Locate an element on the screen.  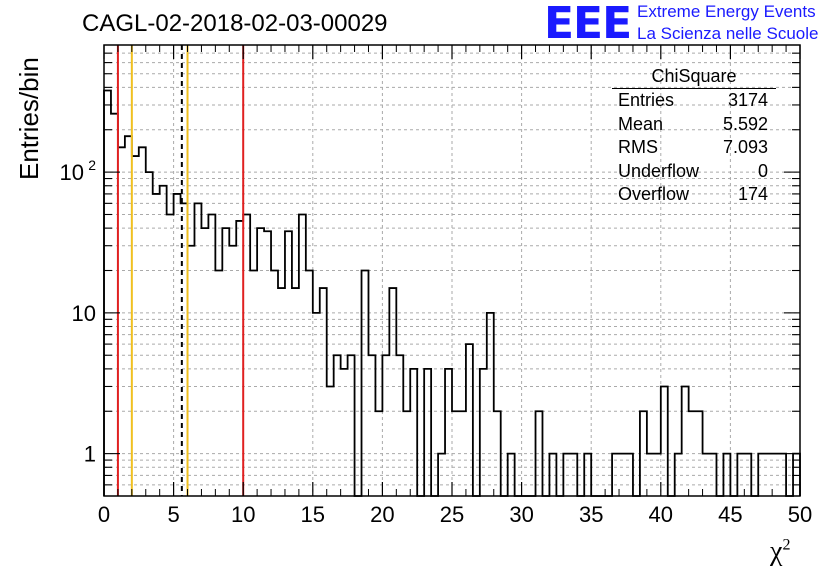
x-tick-label: 35 is located at coordinates (591, 514).